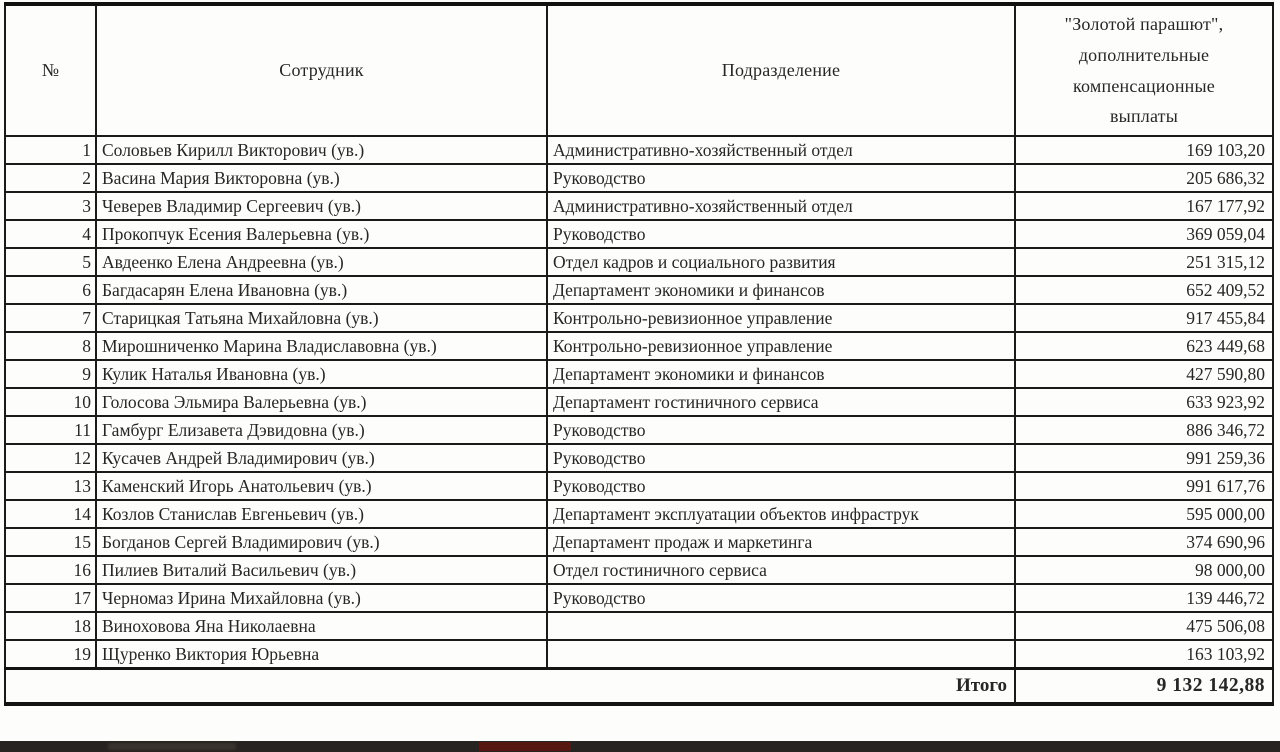 The image size is (1280, 752). Describe the element at coordinates (1144, 686) in the screenshot. I see `total-amount-cell: 9 132 142,88` at that location.